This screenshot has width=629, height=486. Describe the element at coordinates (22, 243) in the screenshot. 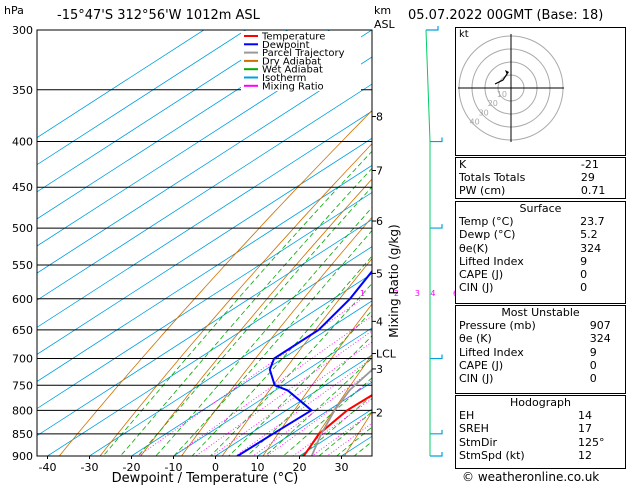

I see `pressure-axis: 300 350 400 450 500 550 600 650 700 750 800 850 900` at that location.